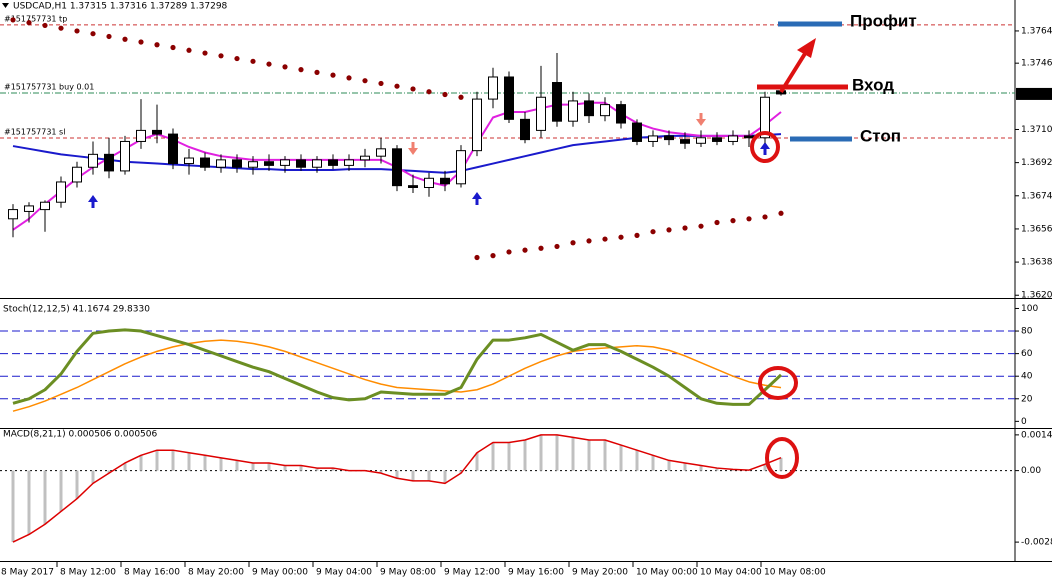 The width and height of the screenshot is (1052, 581). Describe the element at coordinates (731, 573) in the screenshot. I see `x-tick-label: 10 May 04:00` at that location.